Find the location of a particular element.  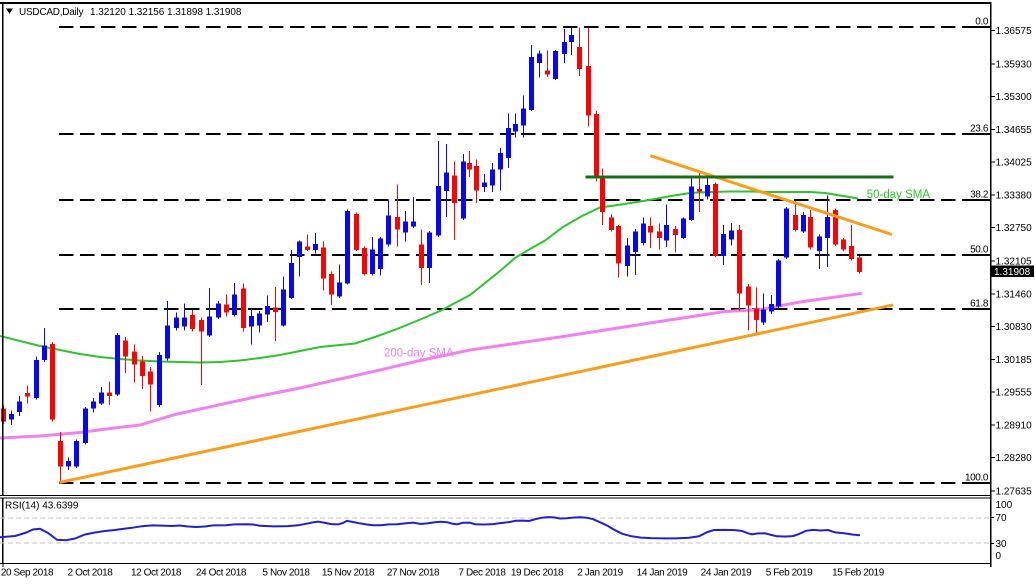

svg-text: 100 is located at coordinates (1004, 505).